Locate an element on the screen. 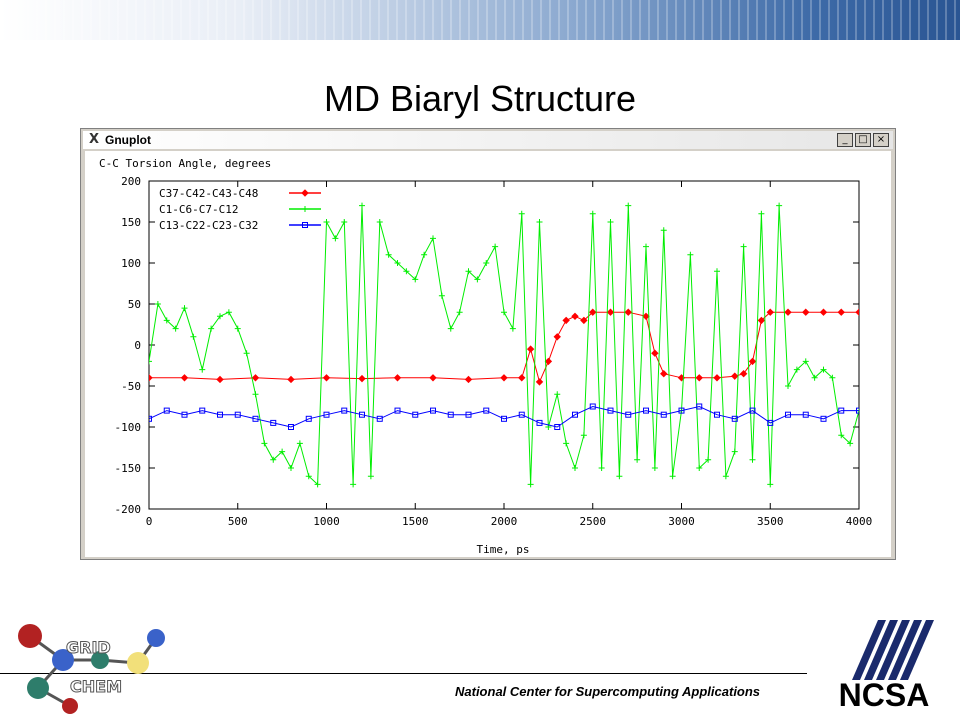 The height and width of the screenshot is (720, 960). top-banner is located at coordinates (480, 20).